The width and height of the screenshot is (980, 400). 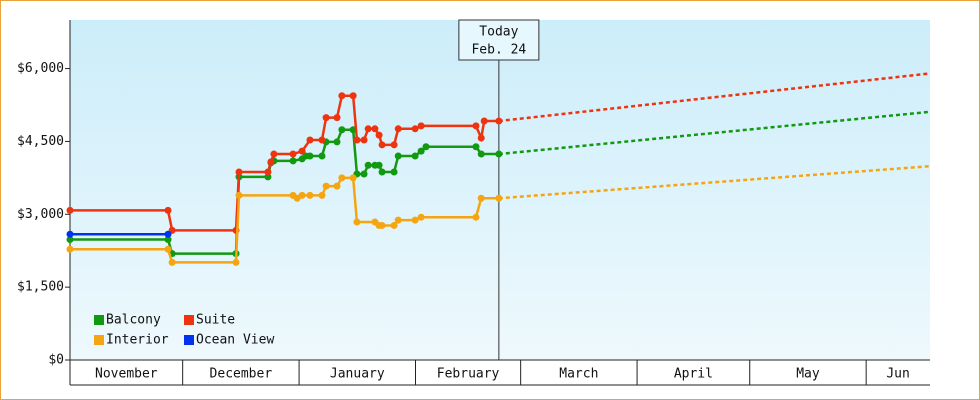 I want to click on y-tick-label: $3,000, so click(x=40, y=214).